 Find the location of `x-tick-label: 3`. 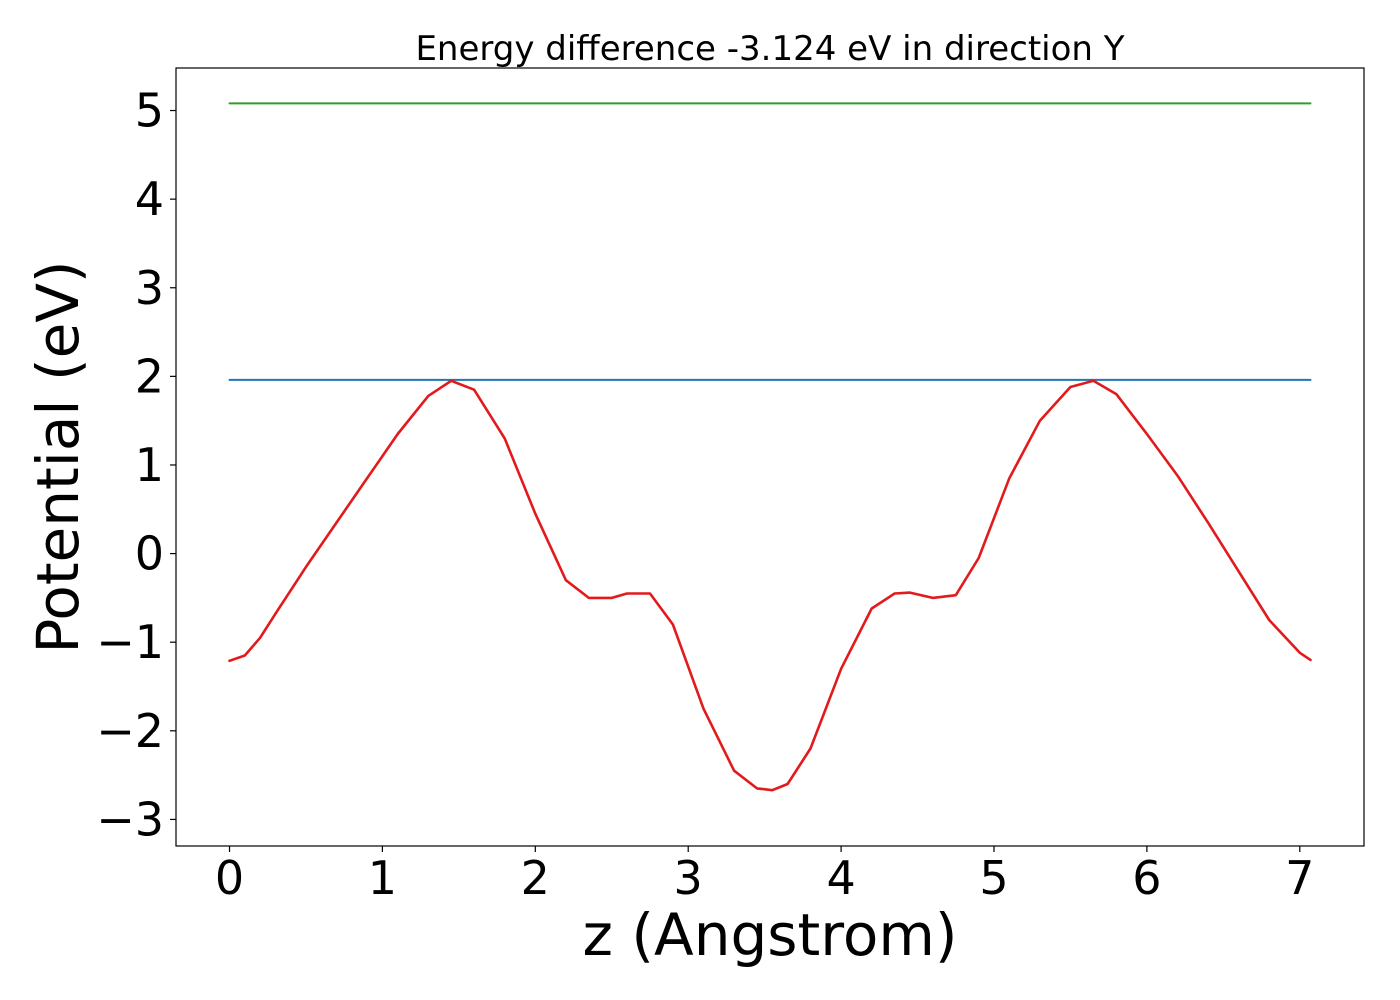

x-tick-label: 3 is located at coordinates (688, 878).